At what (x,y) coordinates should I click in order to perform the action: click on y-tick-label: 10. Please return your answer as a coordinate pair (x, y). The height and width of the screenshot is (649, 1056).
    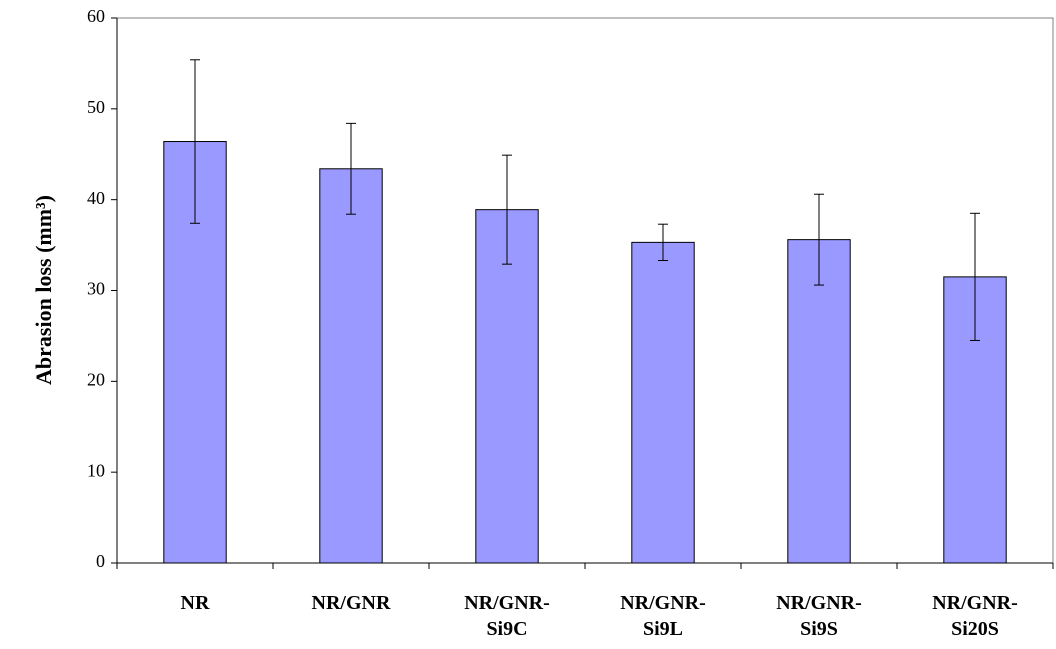
    Looking at the image, I should click on (96, 470).